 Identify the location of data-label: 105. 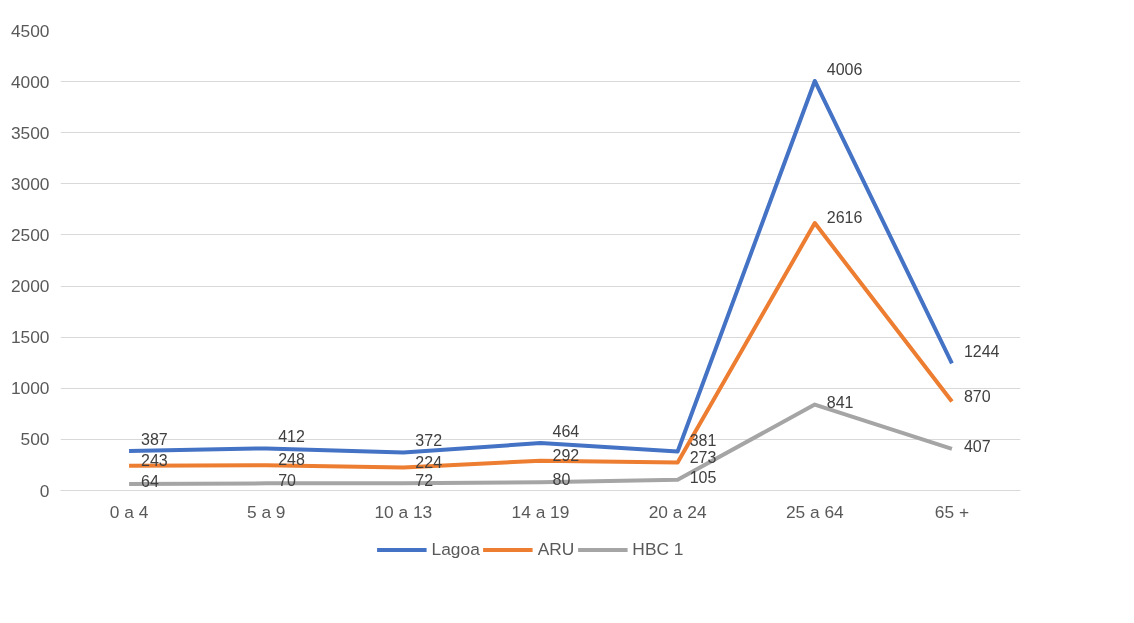
(703, 477).